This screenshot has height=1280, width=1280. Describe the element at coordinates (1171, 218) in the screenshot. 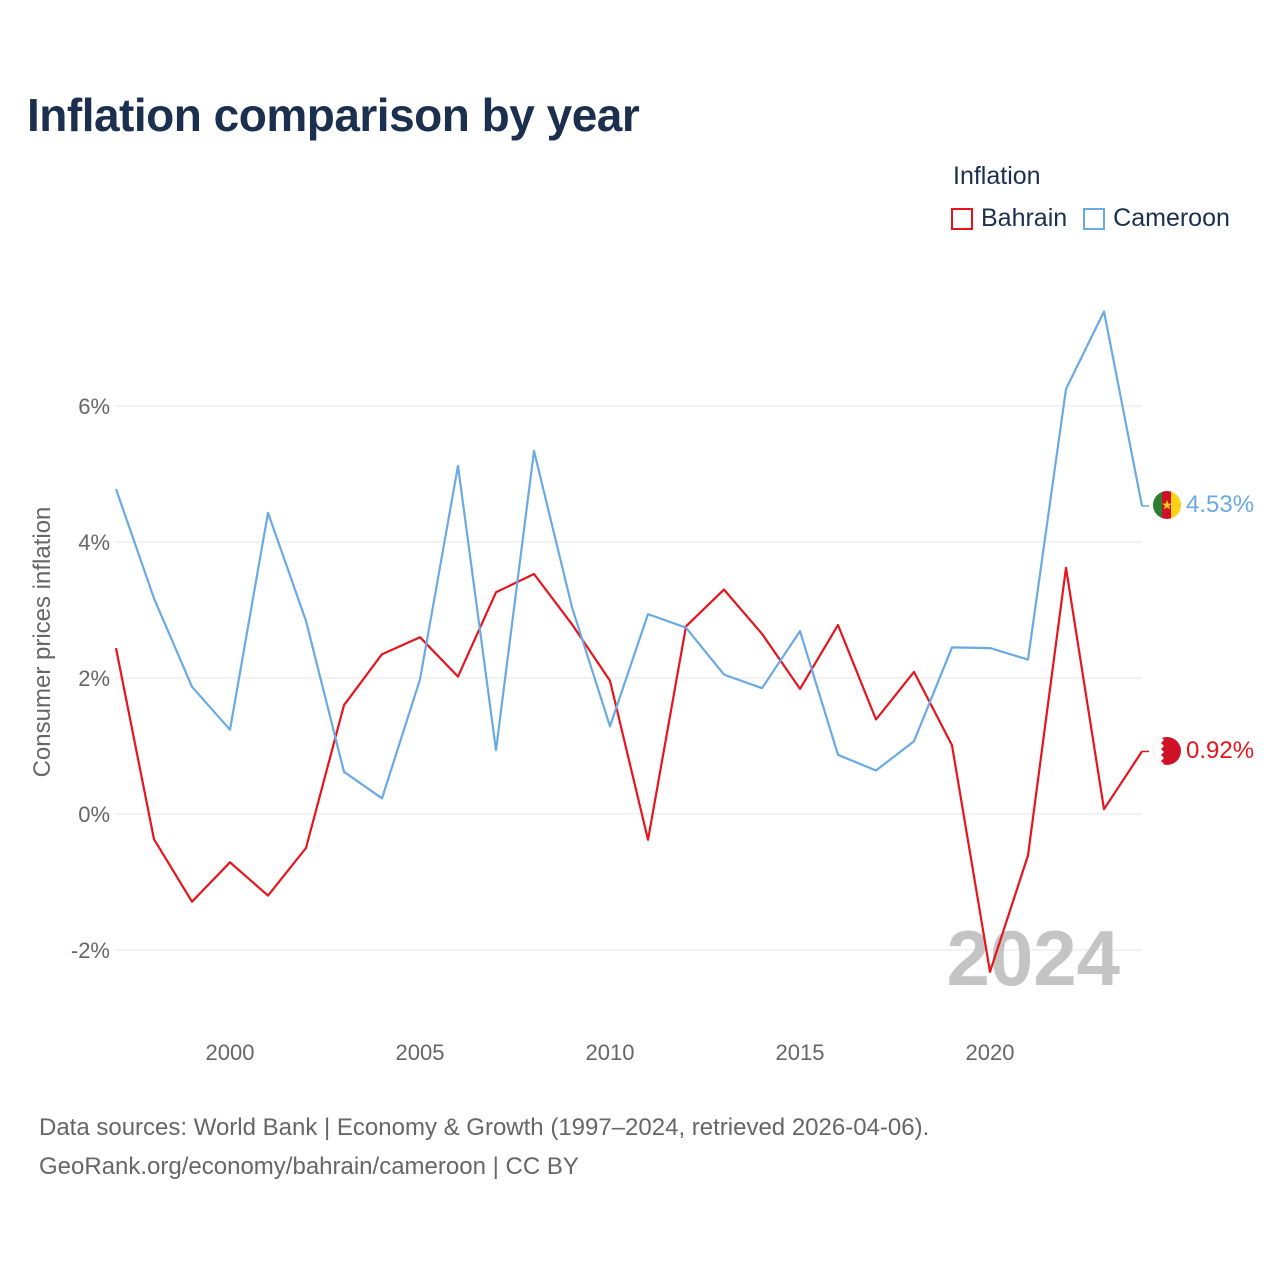

I see `legend-label-cameroon: Cameroon` at that location.